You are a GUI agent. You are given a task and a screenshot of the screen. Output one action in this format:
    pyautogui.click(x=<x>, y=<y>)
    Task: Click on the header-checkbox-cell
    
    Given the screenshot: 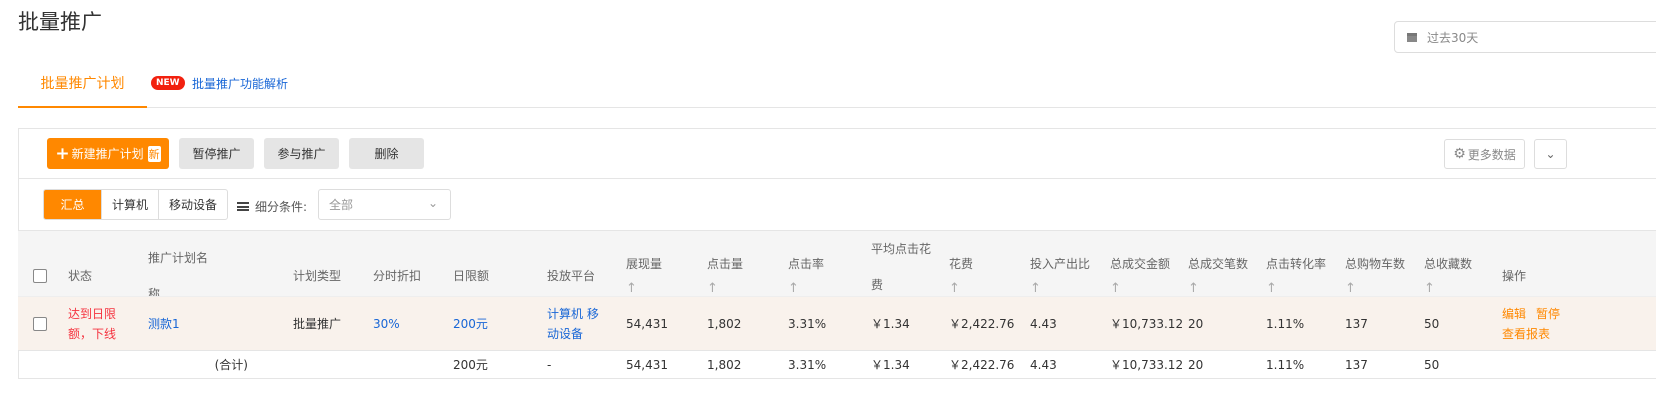 What is the action you would take?
    pyautogui.click(x=43, y=276)
    